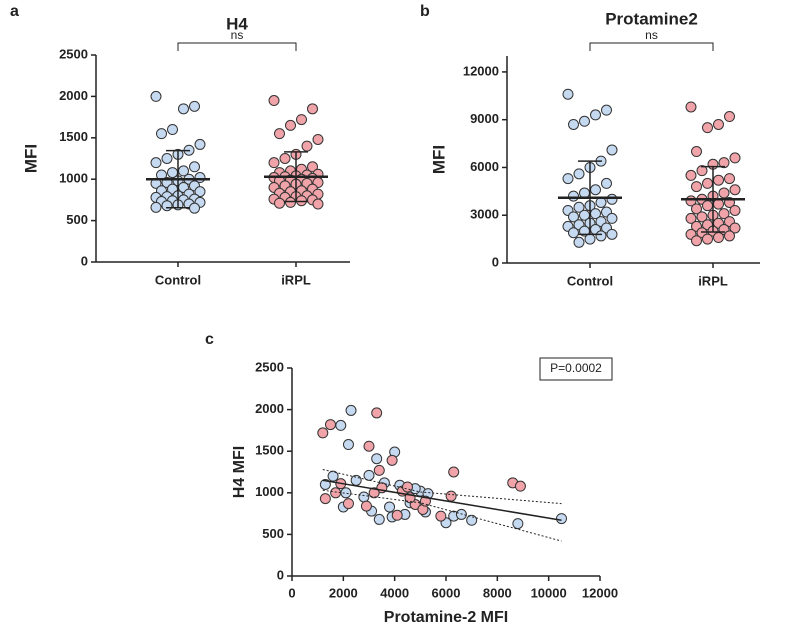  Describe the element at coordinates (446, 592) in the screenshot. I see `x-tick-label: 6000` at that location.